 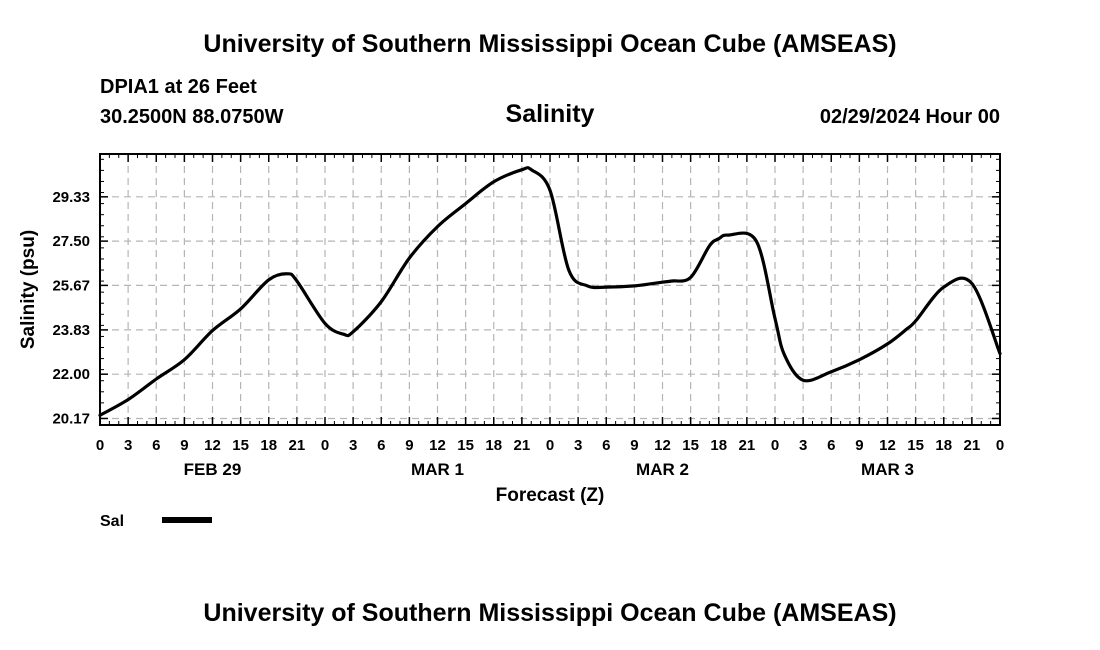 What do you see at coordinates (71, 374) in the screenshot?
I see `y-tick-label: 22.00` at bounding box center [71, 374].